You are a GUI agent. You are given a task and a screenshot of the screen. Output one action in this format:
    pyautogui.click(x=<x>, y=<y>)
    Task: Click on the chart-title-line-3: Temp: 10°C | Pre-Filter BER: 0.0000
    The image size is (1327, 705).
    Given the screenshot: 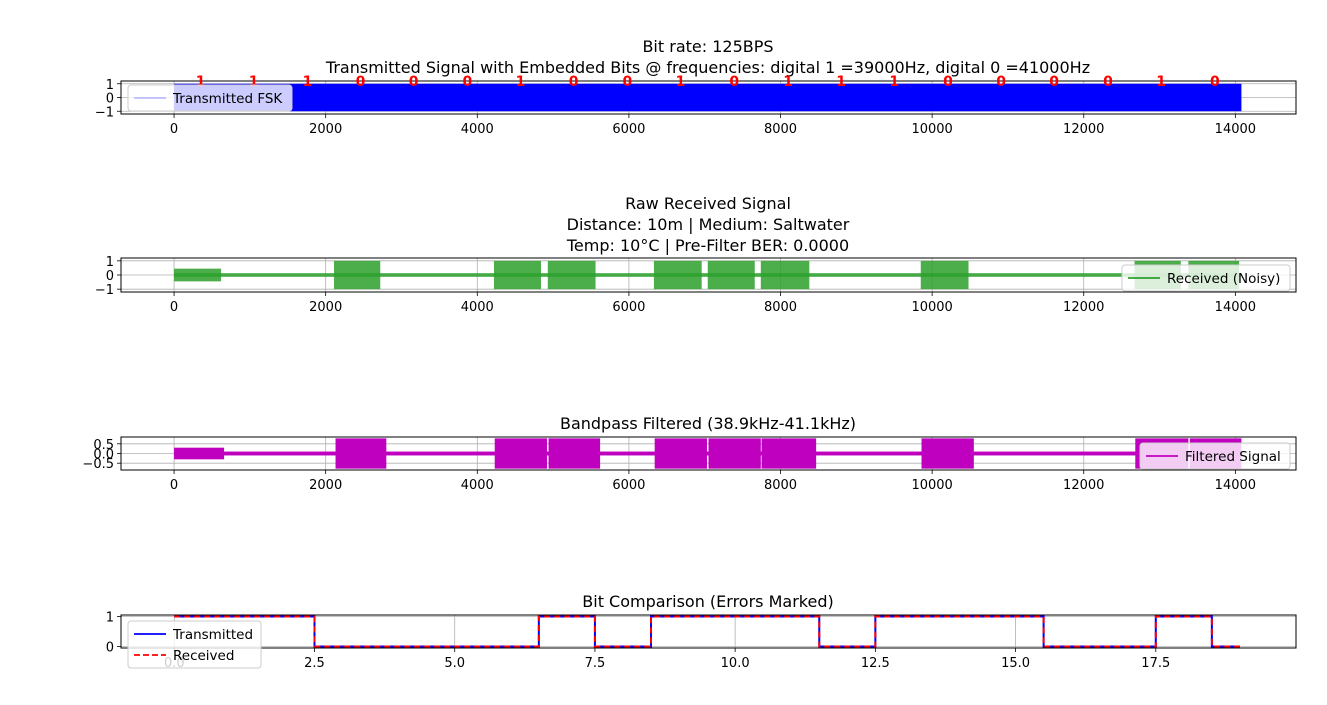 What is the action you would take?
    pyautogui.click(x=707, y=245)
    